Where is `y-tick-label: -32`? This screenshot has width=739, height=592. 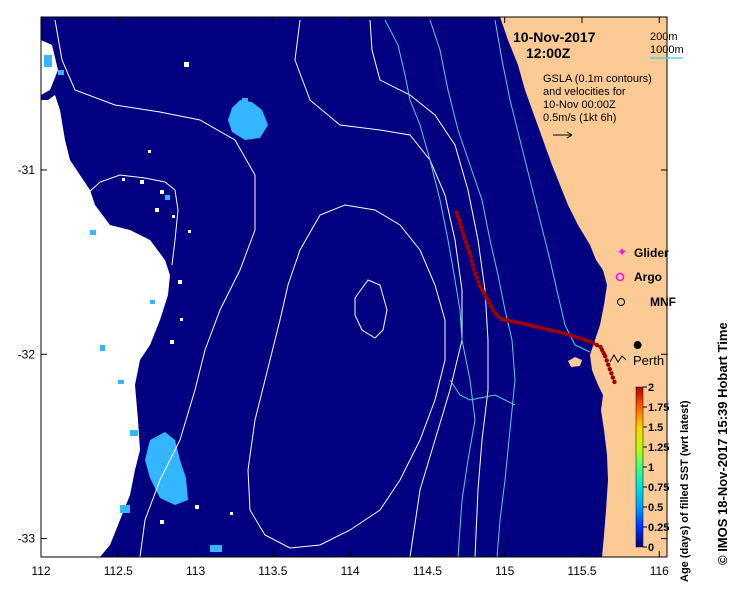 y-tick-label: -32 is located at coordinates (27, 354).